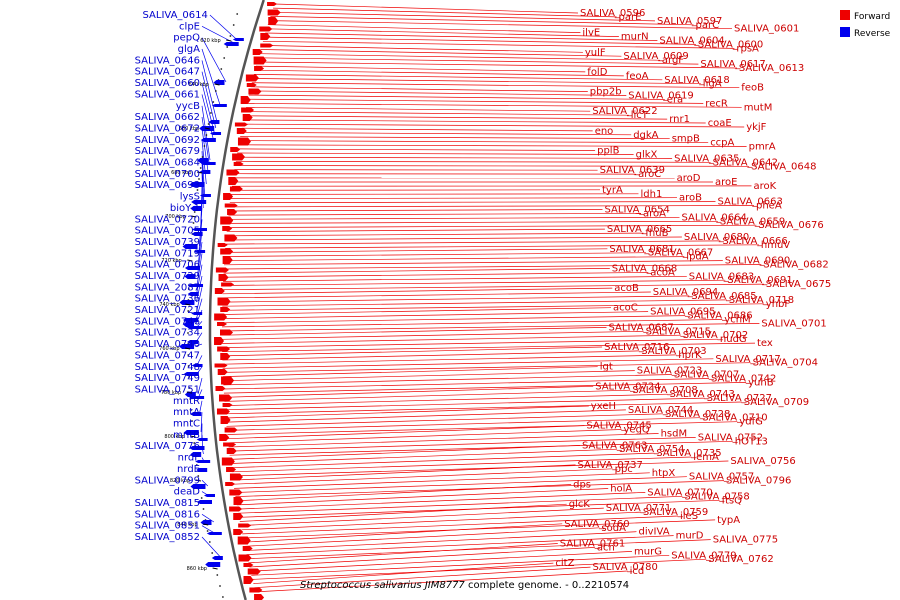  I want to click on gene-label-saliva-0719: SALIVA_0719, so click(167, 253).